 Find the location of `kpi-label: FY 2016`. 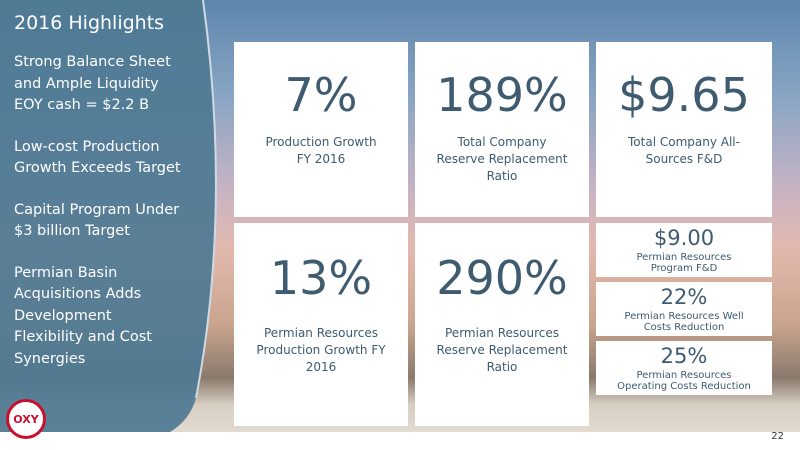

kpi-label: FY 2016 is located at coordinates (321, 159).